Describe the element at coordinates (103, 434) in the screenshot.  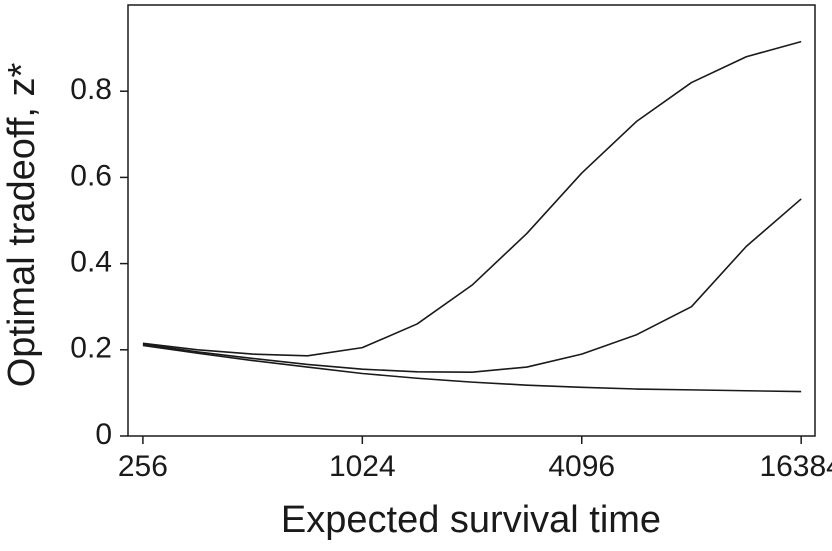
I see `y-tick-label: 0` at that location.